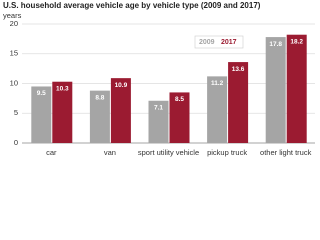 This screenshot has width=320, height=240. I want to click on y-tick-label: 0, so click(16, 142).